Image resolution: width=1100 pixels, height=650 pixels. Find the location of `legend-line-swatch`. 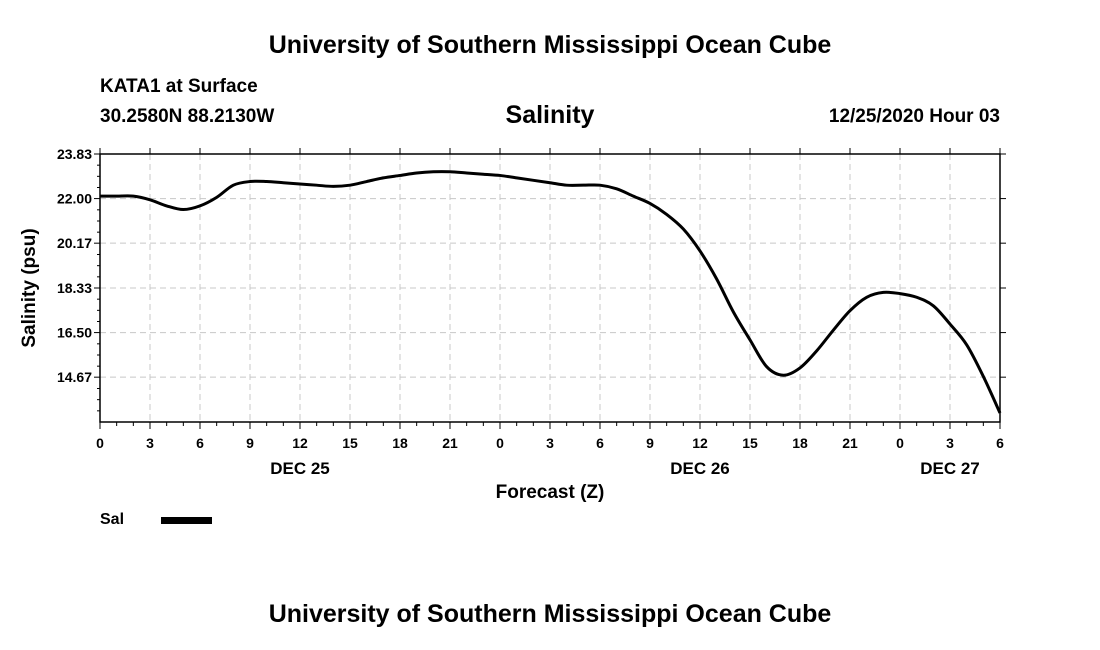

legend-line-swatch is located at coordinates (186, 520).